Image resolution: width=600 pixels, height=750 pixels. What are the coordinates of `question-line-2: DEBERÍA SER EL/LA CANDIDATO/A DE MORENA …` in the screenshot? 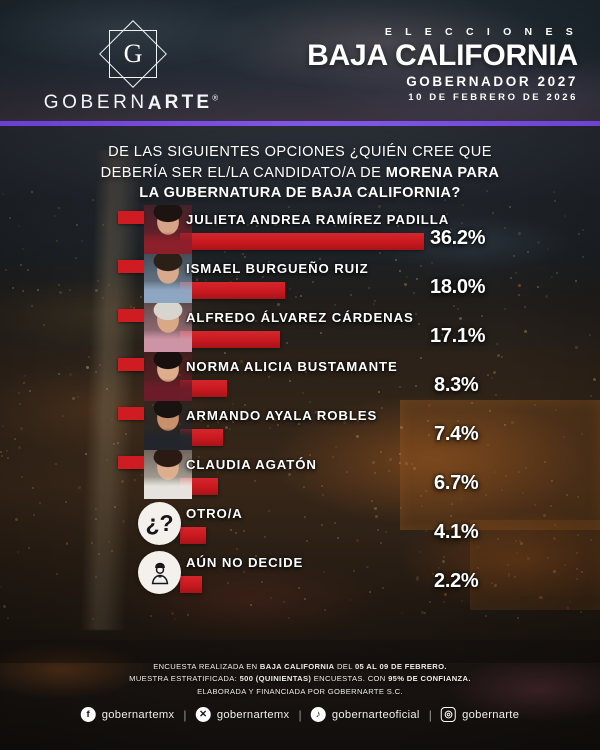 It's located at (300, 173).